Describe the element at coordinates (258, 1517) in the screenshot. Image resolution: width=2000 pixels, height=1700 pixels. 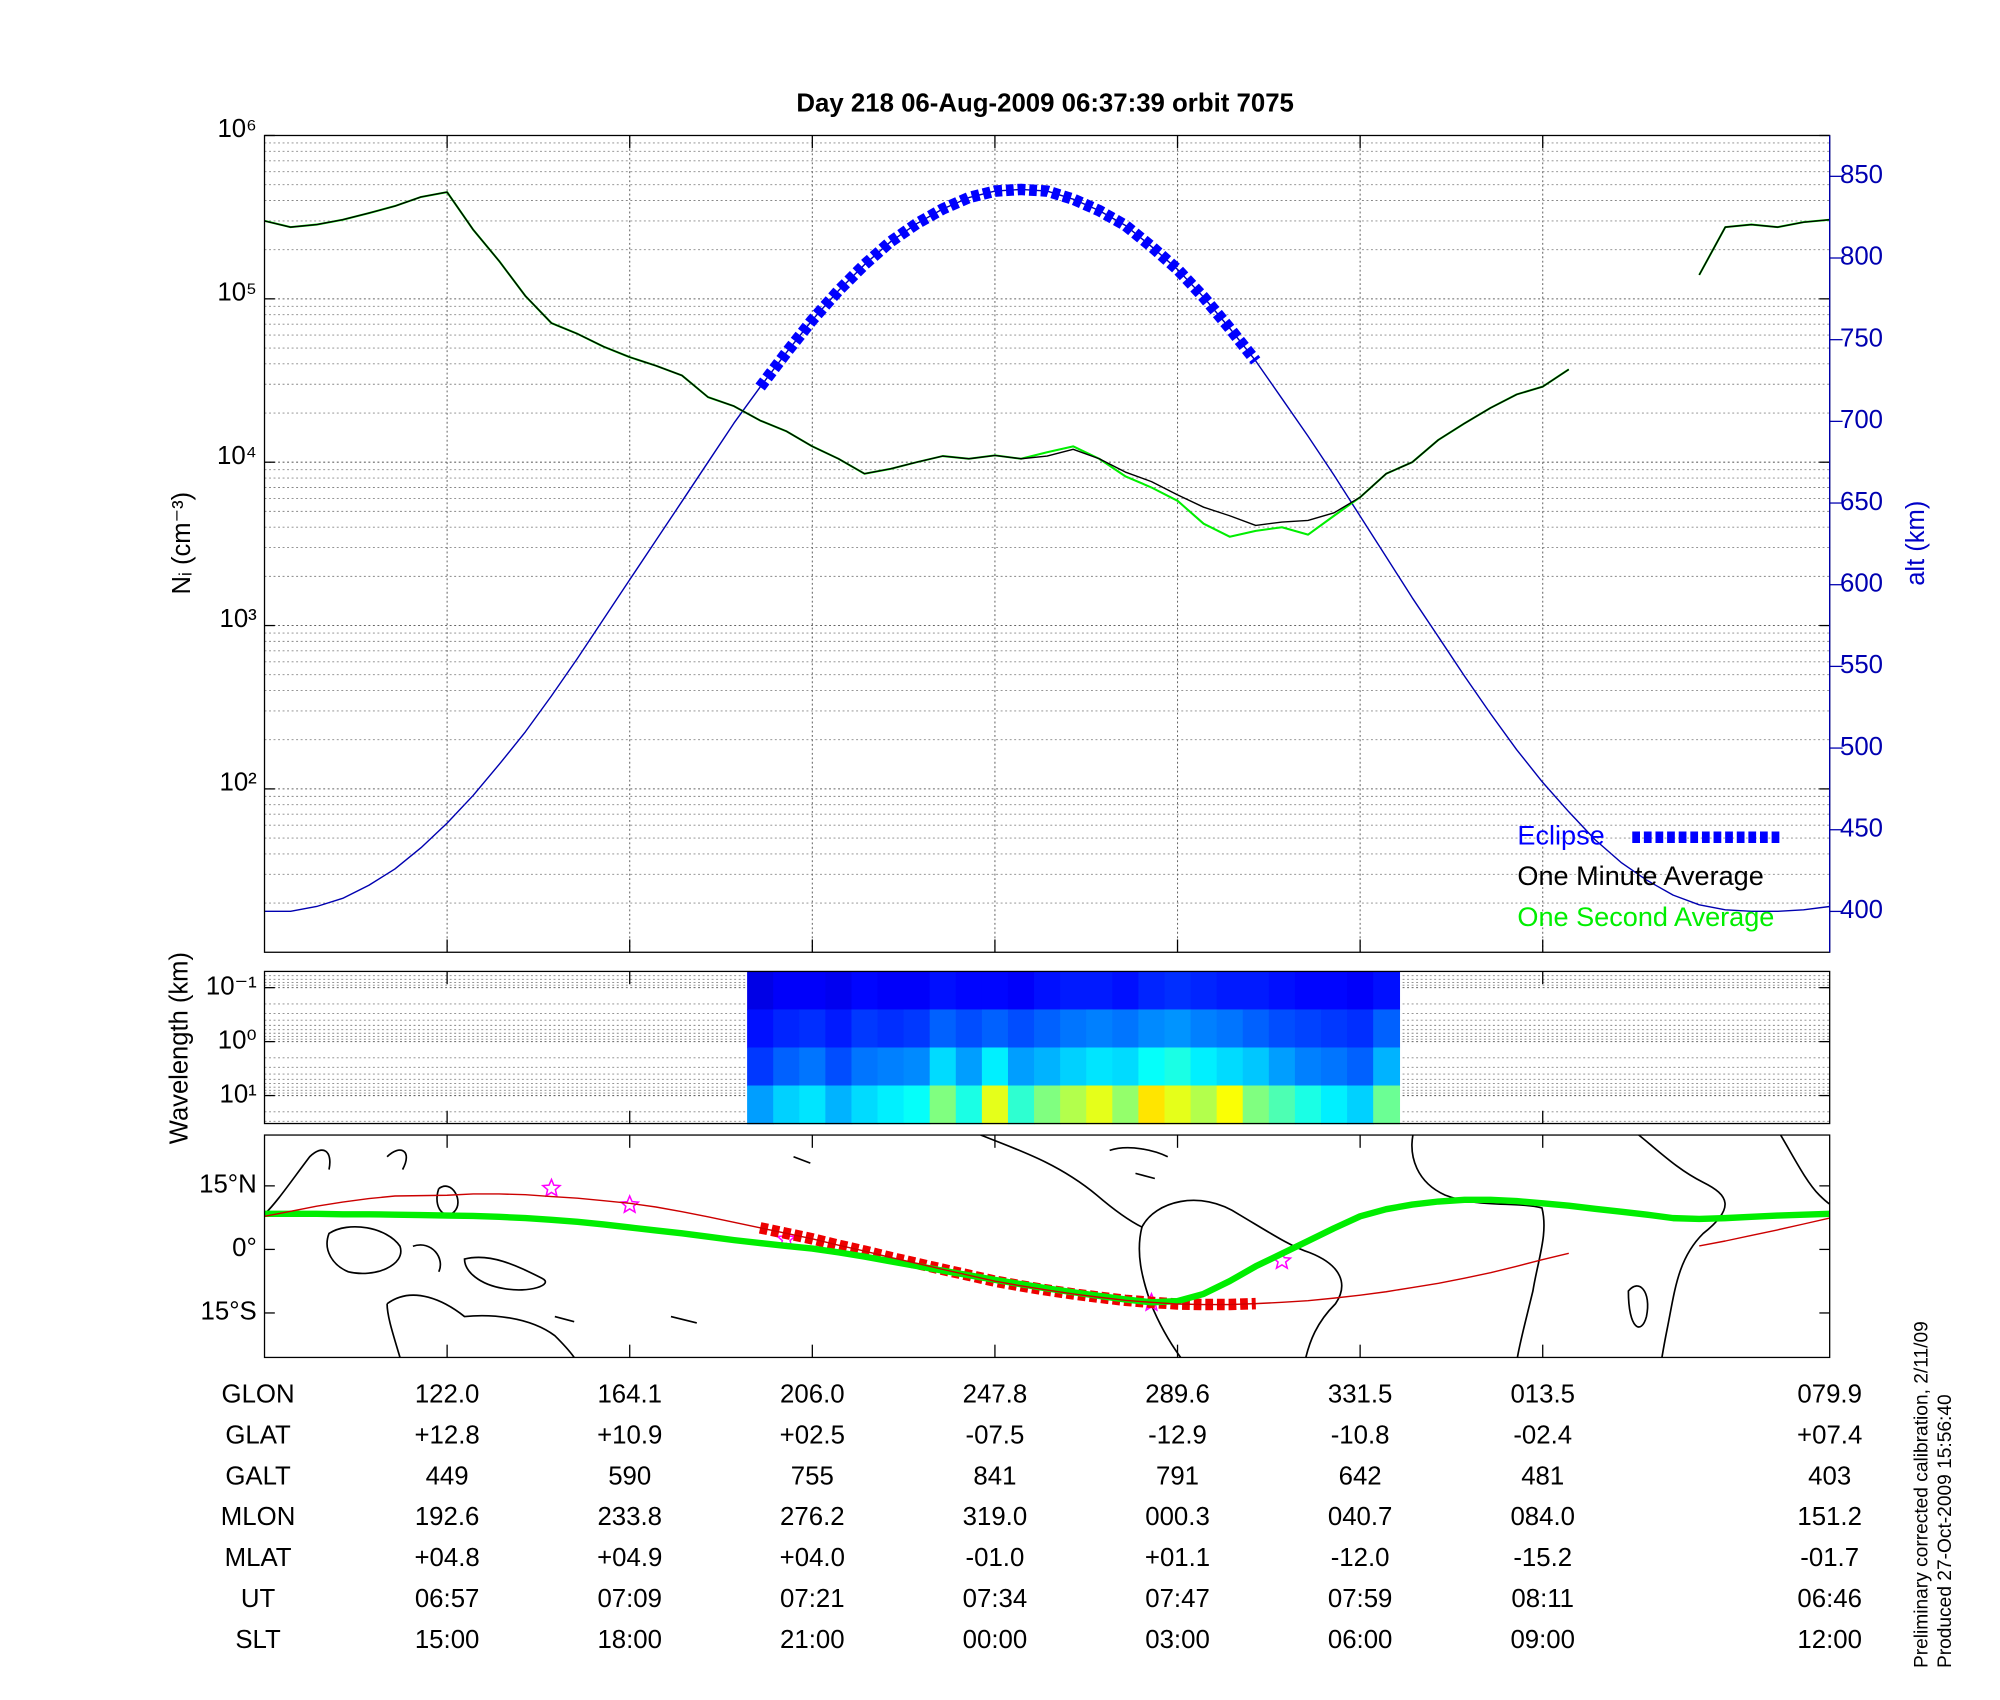
I see `row-label: MLON` at that location.